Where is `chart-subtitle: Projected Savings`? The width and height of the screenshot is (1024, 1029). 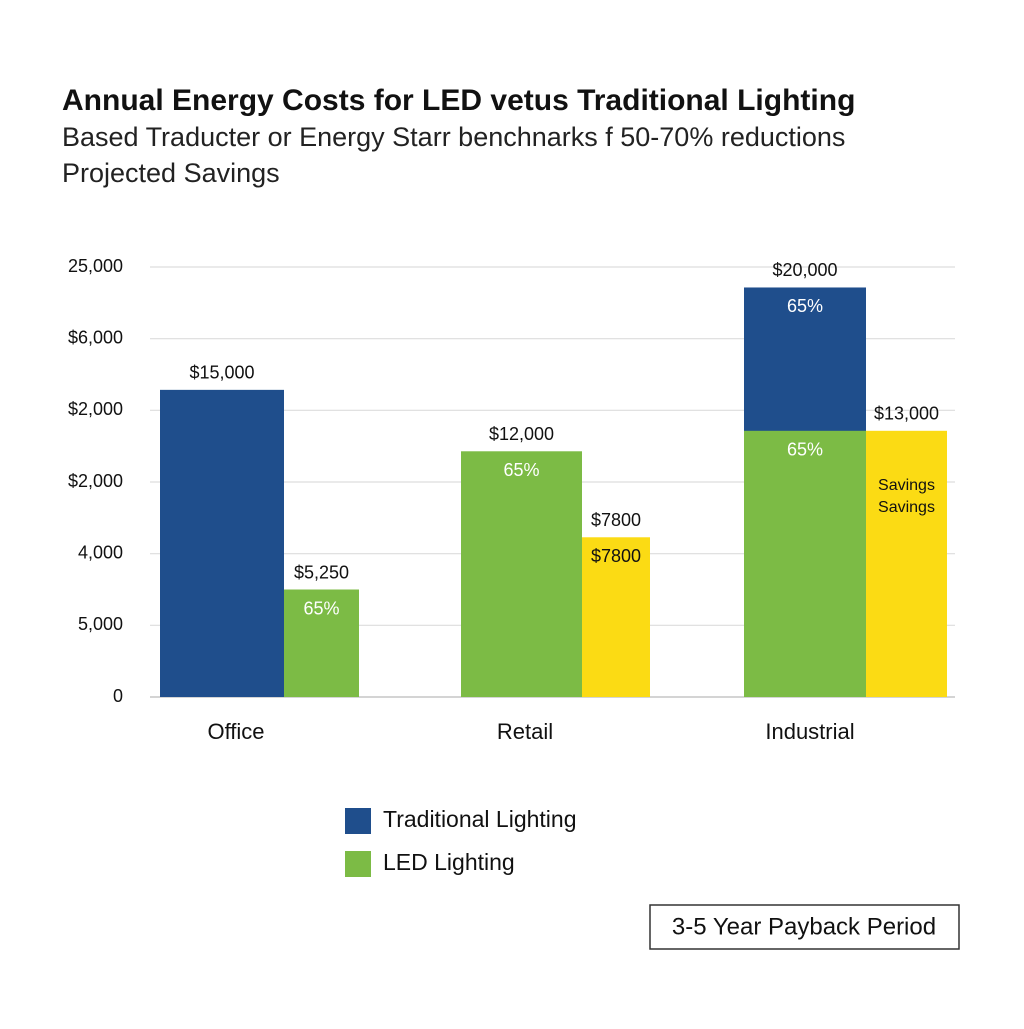
chart-subtitle: Projected Savings is located at coordinates (171, 173).